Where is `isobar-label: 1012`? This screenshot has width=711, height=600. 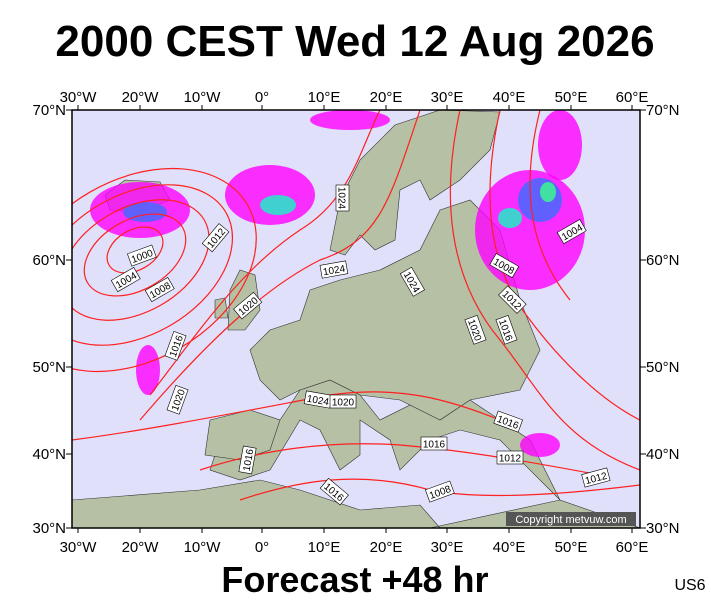 isobar-label: 1012 is located at coordinates (510, 457).